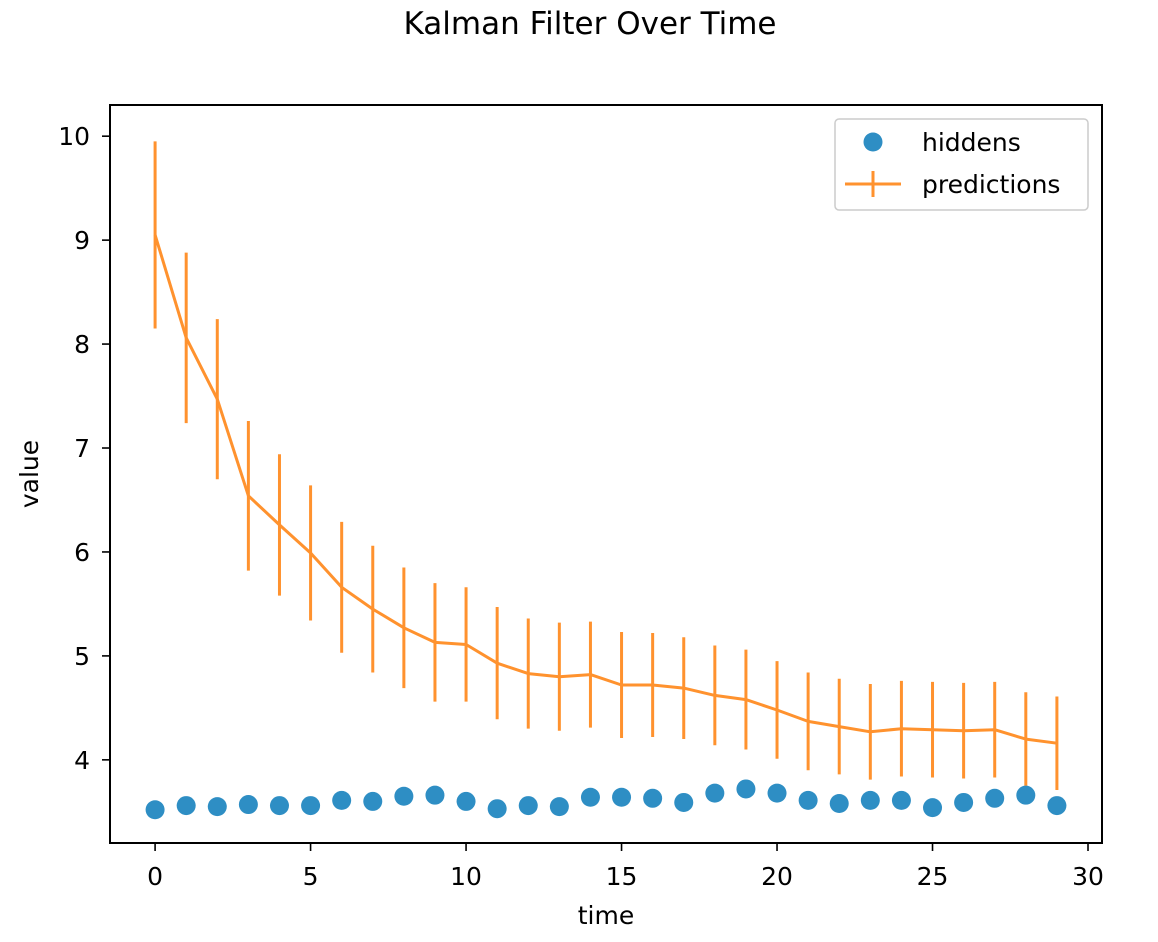 The width and height of the screenshot is (1158, 942). What do you see at coordinates (29, 474) in the screenshot?
I see `y-axis-label: value` at bounding box center [29, 474].